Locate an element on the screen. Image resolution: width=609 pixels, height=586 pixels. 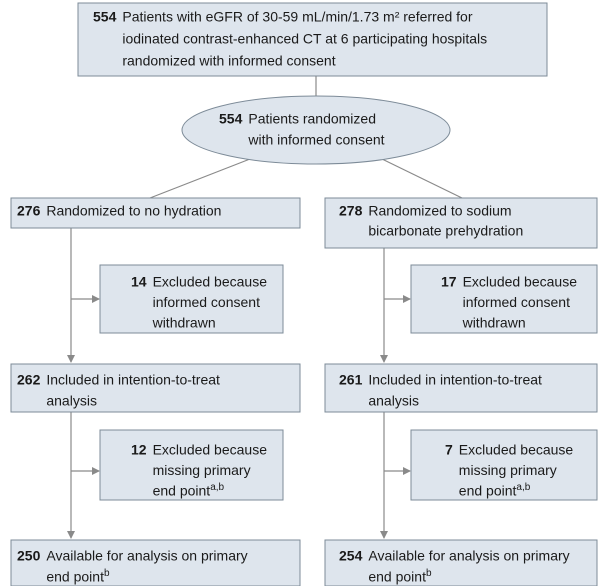
count: 7 is located at coordinates (449, 450).